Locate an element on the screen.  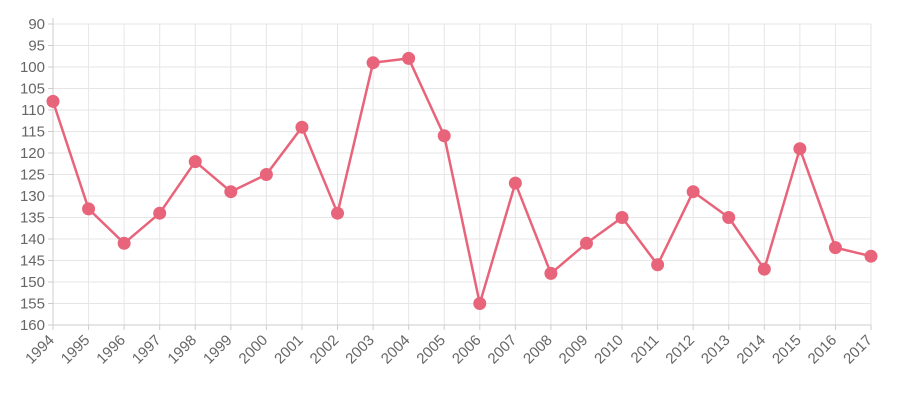
x-tick-label: 2010 is located at coordinates (609, 350).